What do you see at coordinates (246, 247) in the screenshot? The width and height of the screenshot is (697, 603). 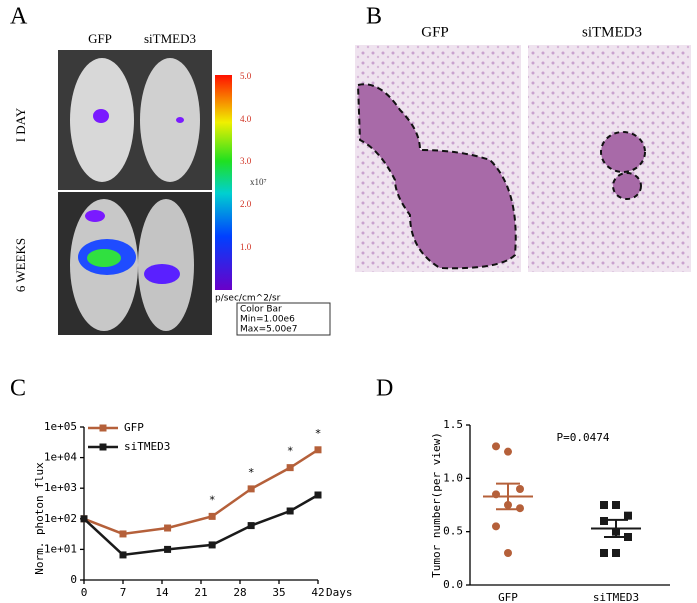 I see `colorbar-tick: 1.0` at bounding box center [246, 247].